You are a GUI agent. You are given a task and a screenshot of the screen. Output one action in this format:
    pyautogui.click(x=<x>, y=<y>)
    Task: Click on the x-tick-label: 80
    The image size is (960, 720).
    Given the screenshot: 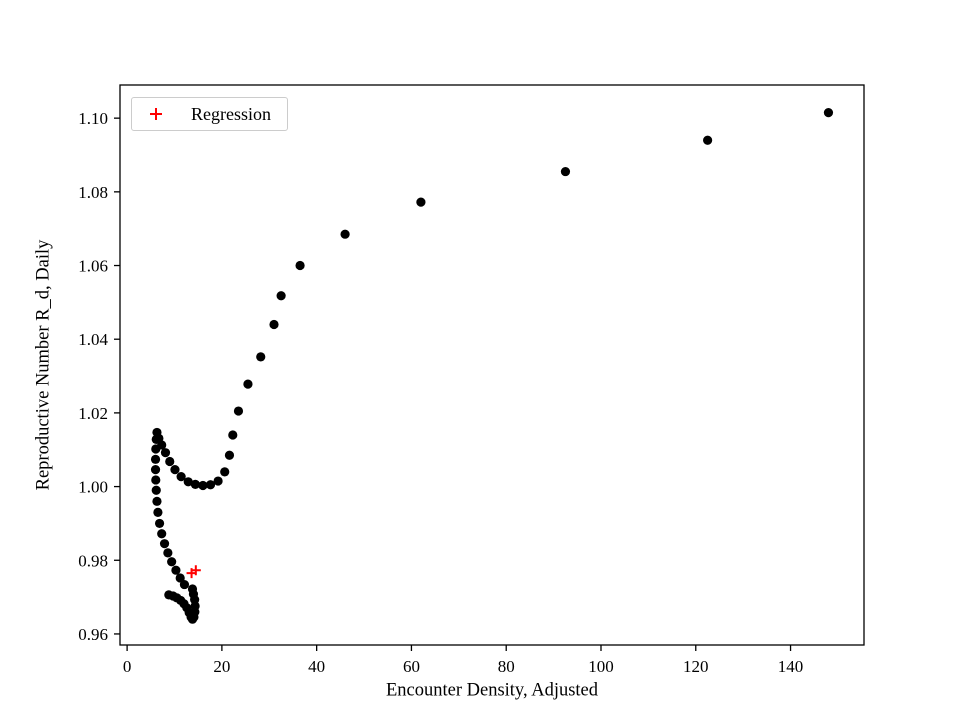 What is the action you would take?
    pyautogui.click(x=506, y=666)
    